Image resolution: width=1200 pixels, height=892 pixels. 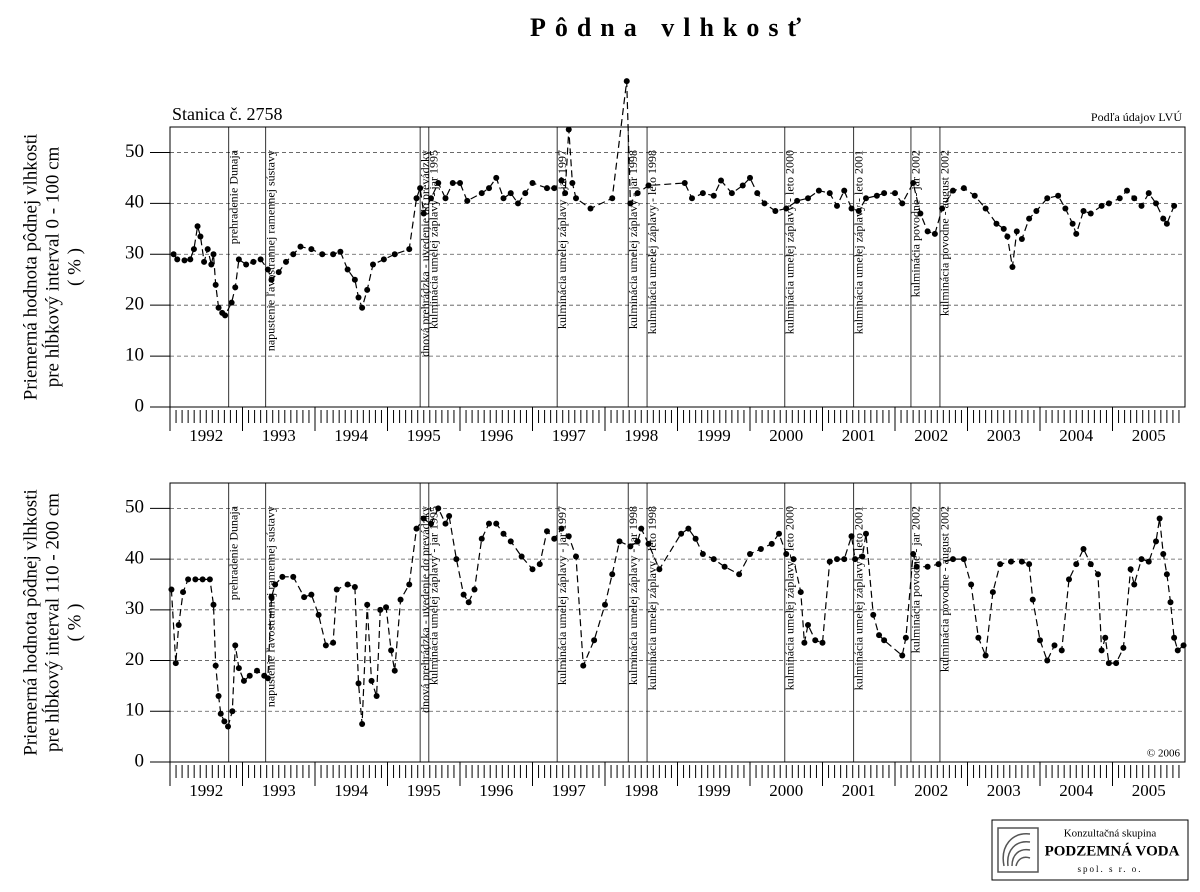 What do you see at coordinates (134, 304) in the screenshot?
I see `y-tick-label: 20` at bounding box center [134, 304].